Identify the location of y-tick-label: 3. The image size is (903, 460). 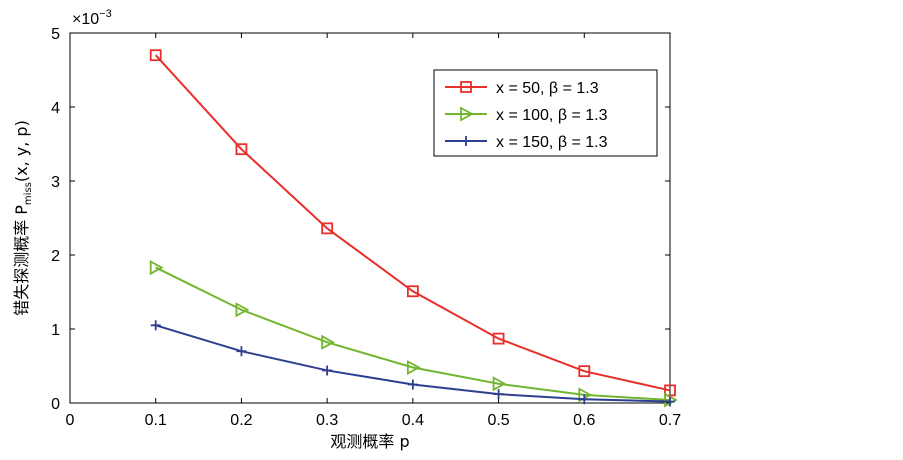
(55, 182).